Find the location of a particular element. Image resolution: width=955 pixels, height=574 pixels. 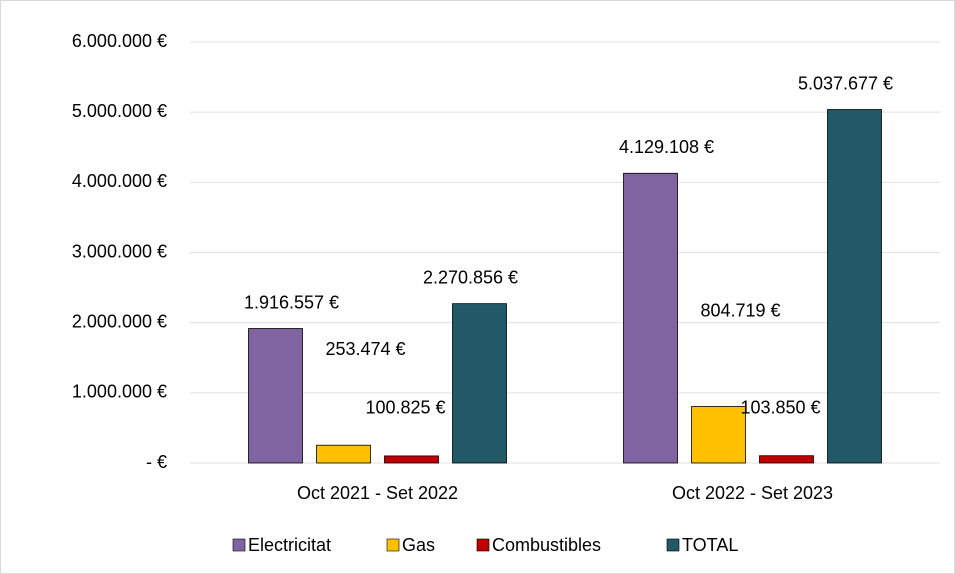

data-label: 253.474 € is located at coordinates (365, 349).